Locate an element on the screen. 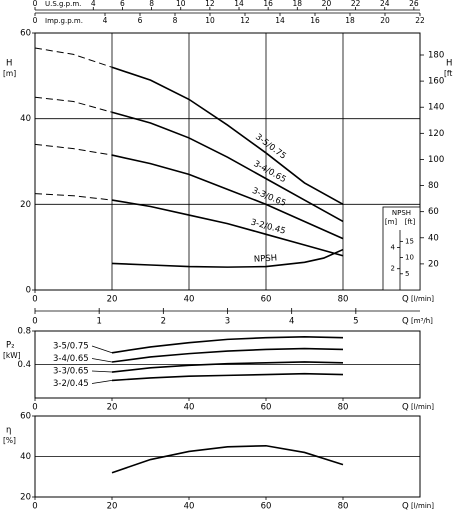 The image size is (453, 510). y2-axis-unit: [ft] is located at coordinates (448, 73).